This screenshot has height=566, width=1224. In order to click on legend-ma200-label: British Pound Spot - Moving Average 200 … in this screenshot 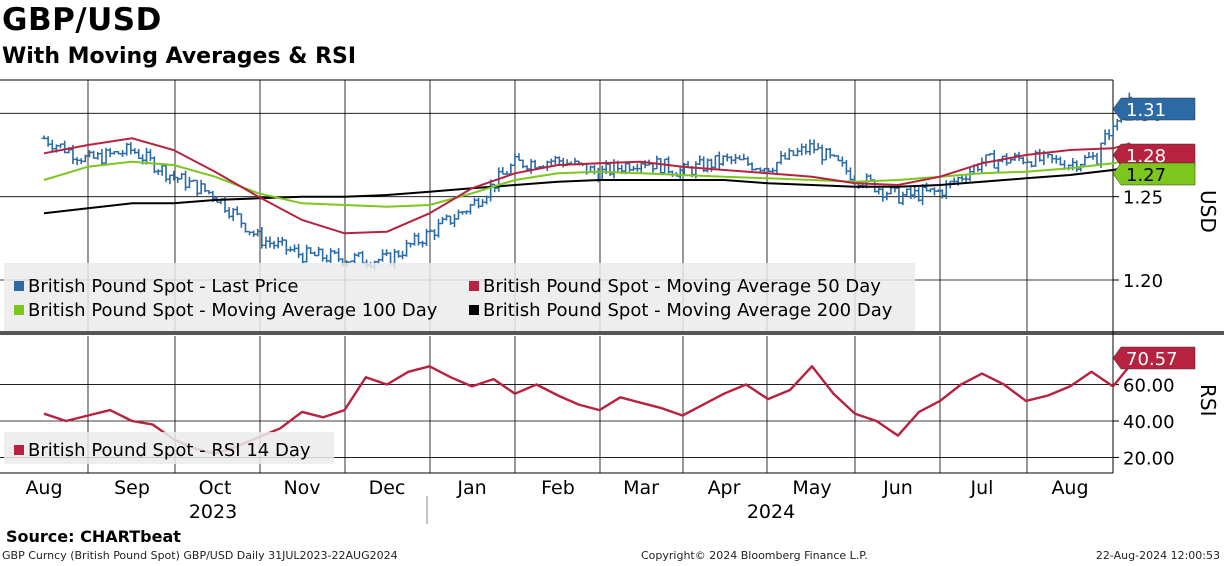, I will do `click(688, 310)`.